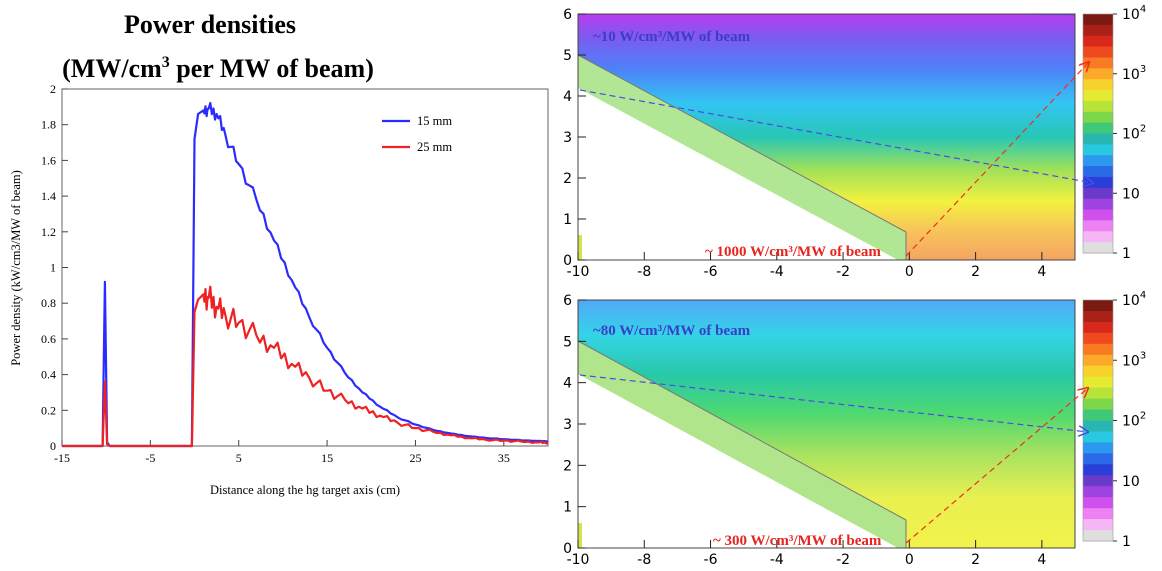 Image resolution: width=1162 pixels, height=571 pixels. Describe the element at coordinates (48, 303) in the screenshot. I see `y-tick-label: 0.8` at that location.